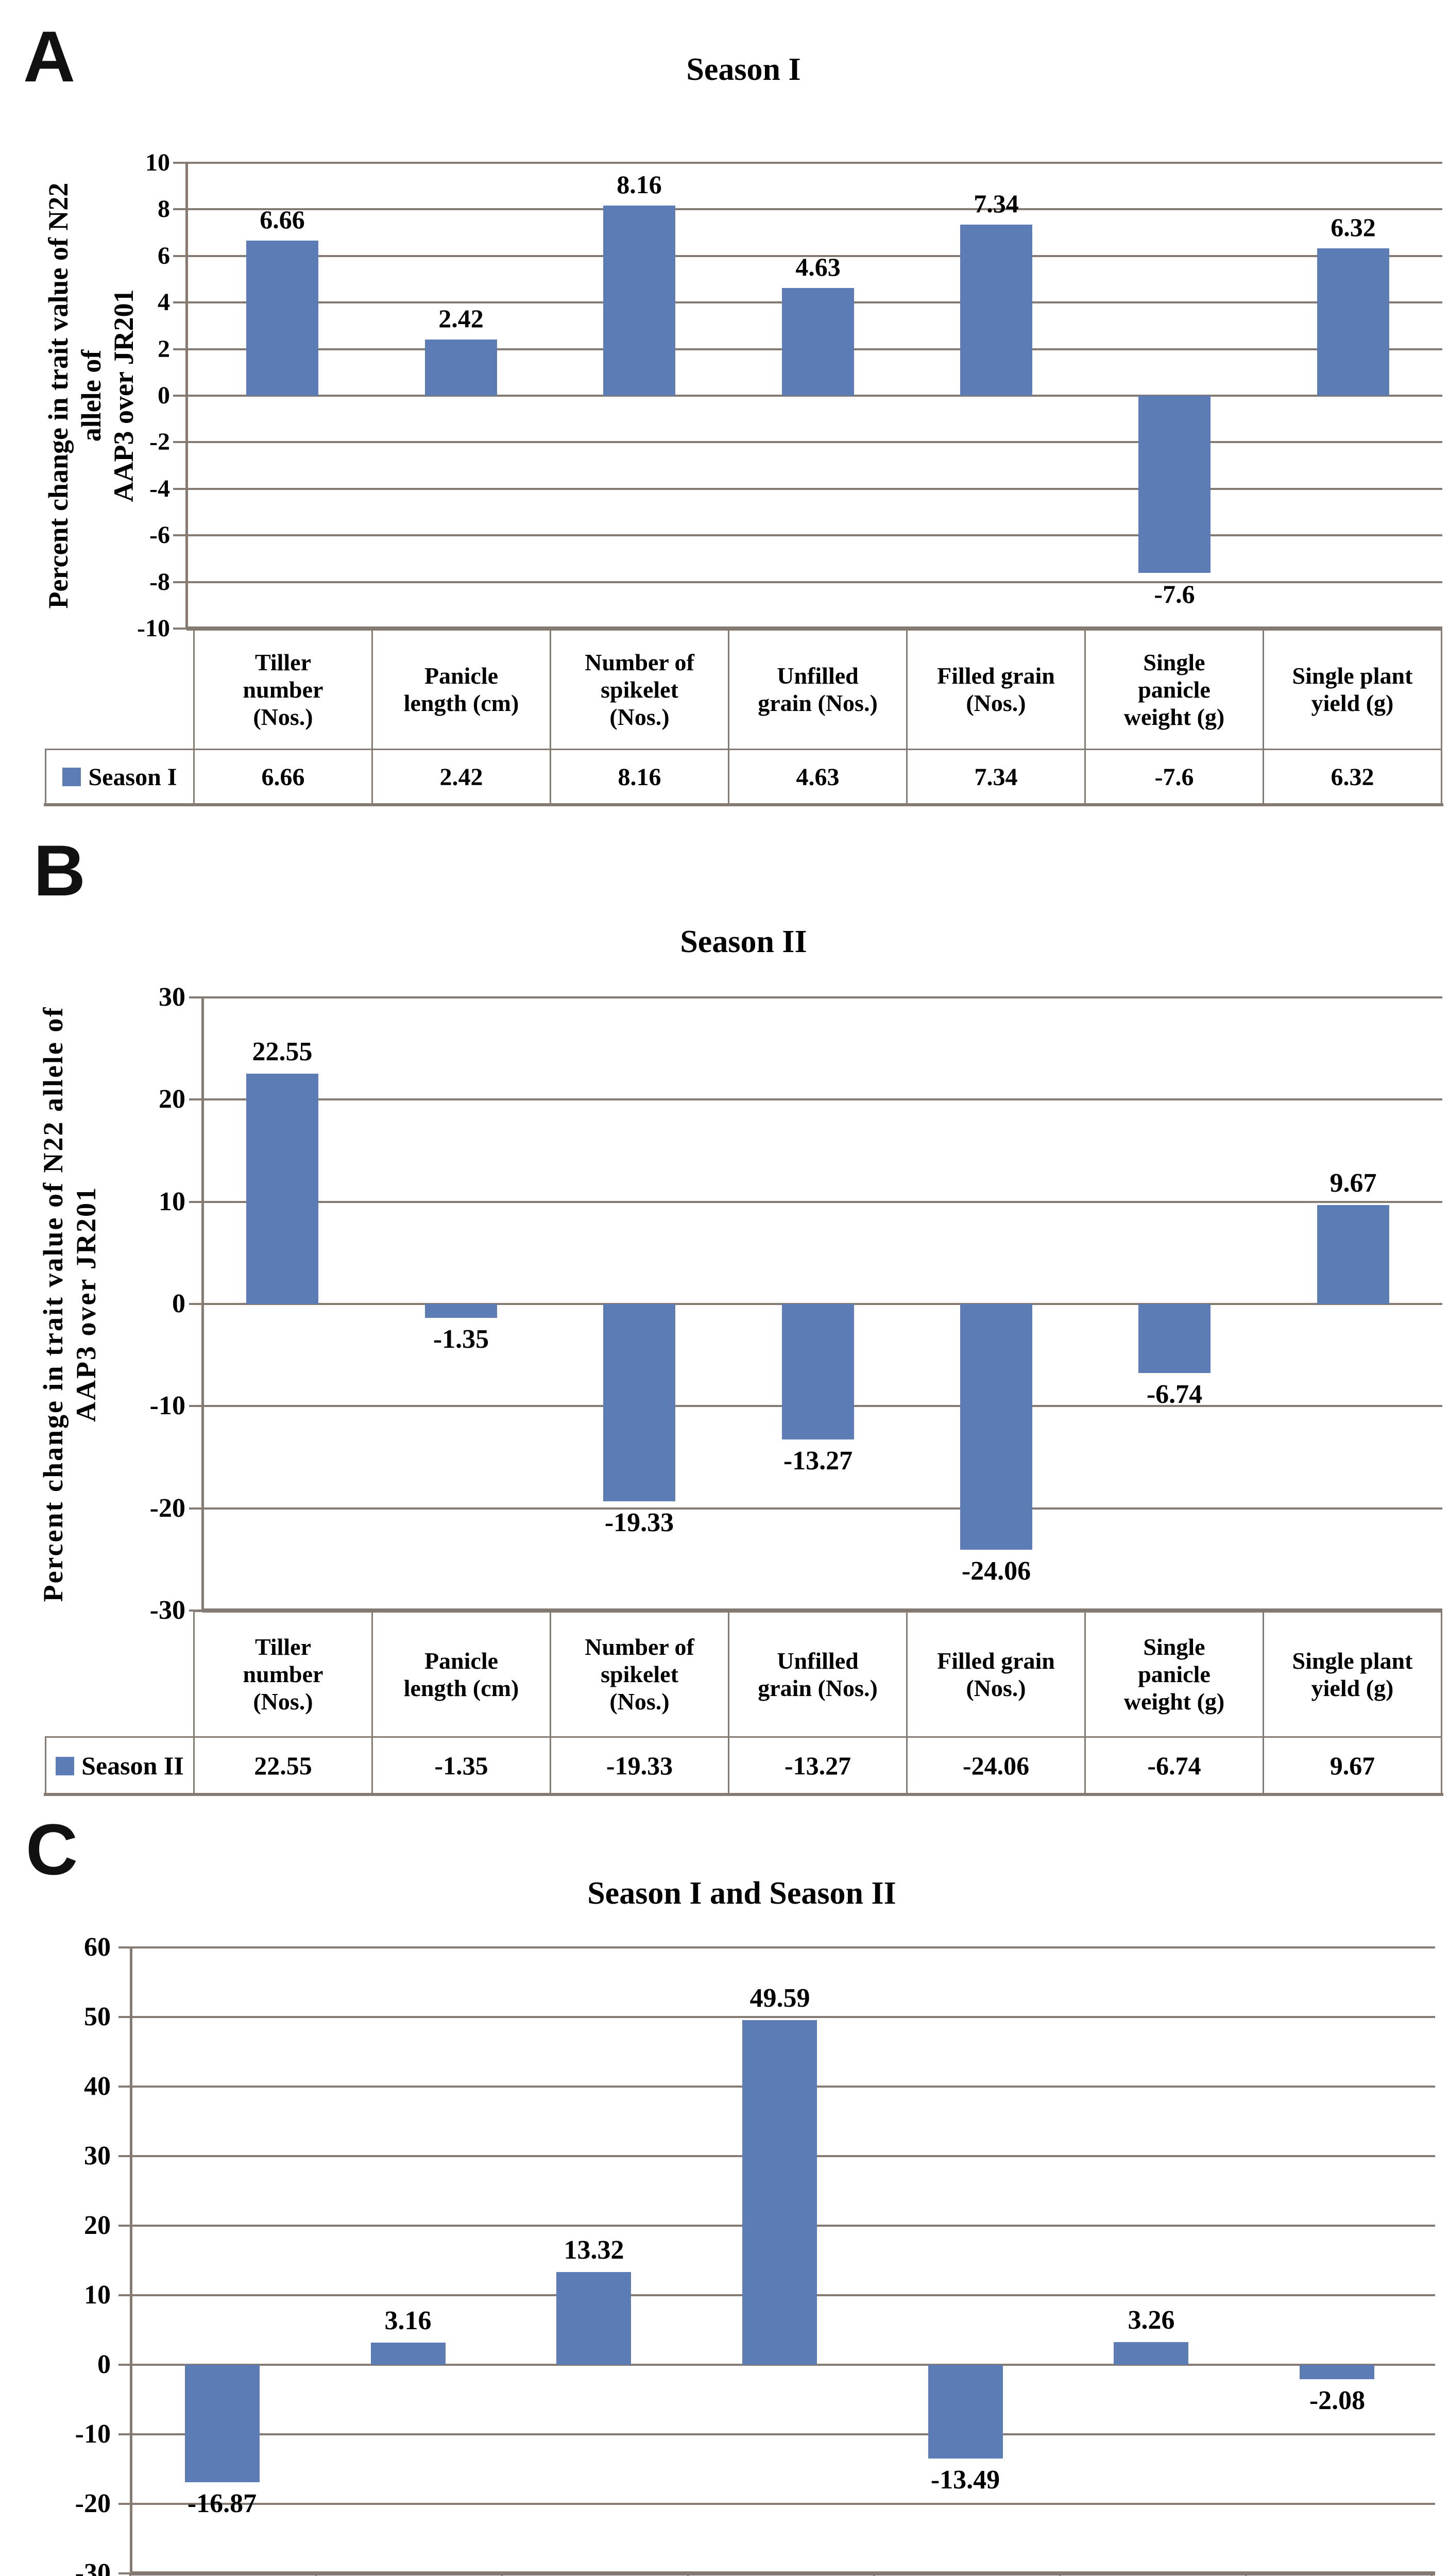  Describe the element at coordinates (283, 1051) in the screenshot. I see `bar-value-label-b-1: 22.55` at that location.